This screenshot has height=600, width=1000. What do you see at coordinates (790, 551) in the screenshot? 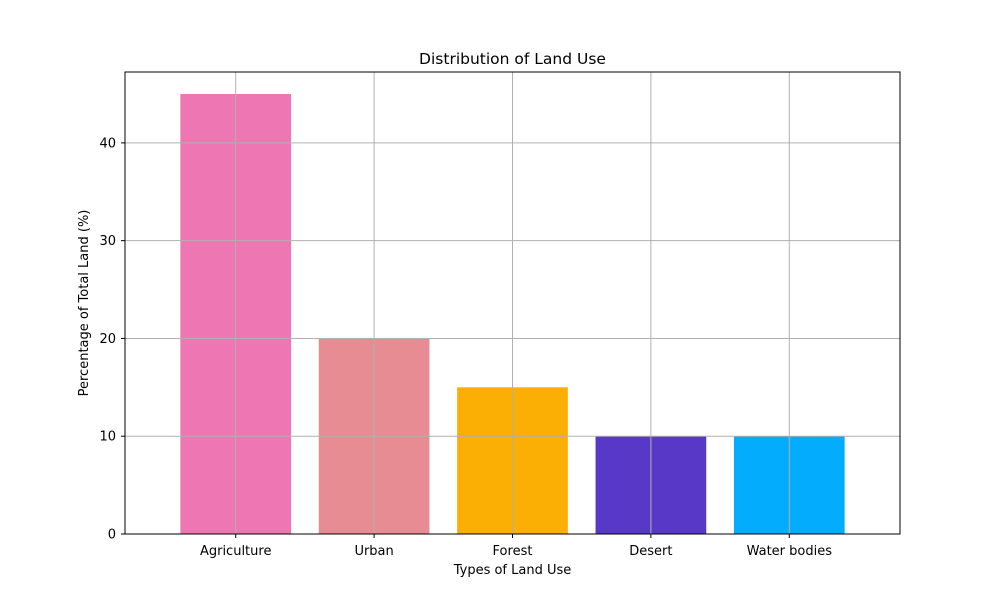
I see `x-tick-label: Water bodies` at bounding box center [790, 551].